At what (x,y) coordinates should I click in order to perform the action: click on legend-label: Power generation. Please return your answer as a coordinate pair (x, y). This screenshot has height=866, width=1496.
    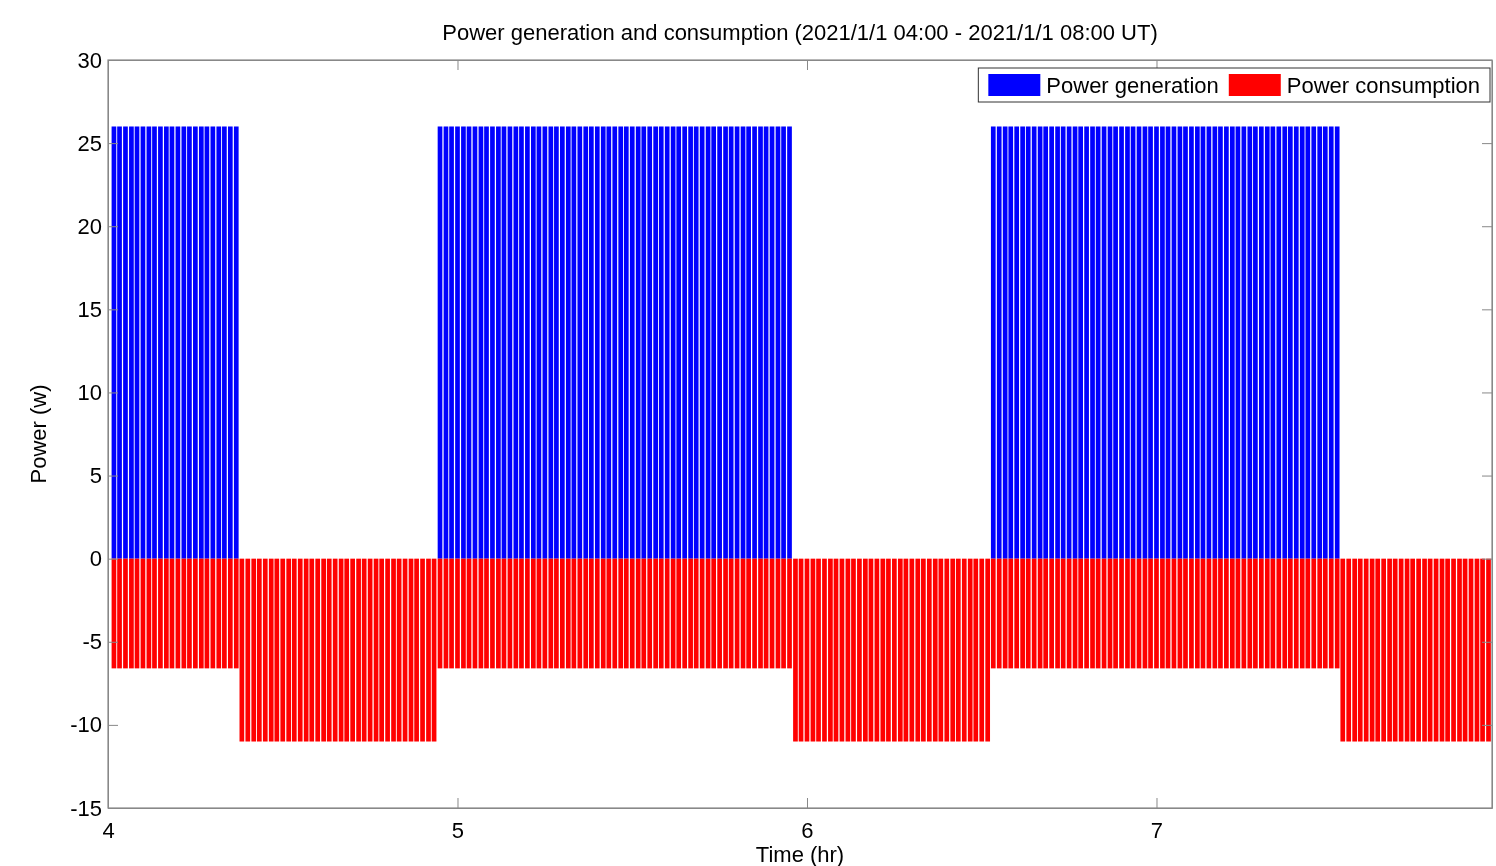
    Looking at the image, I should click on (1132, 85).